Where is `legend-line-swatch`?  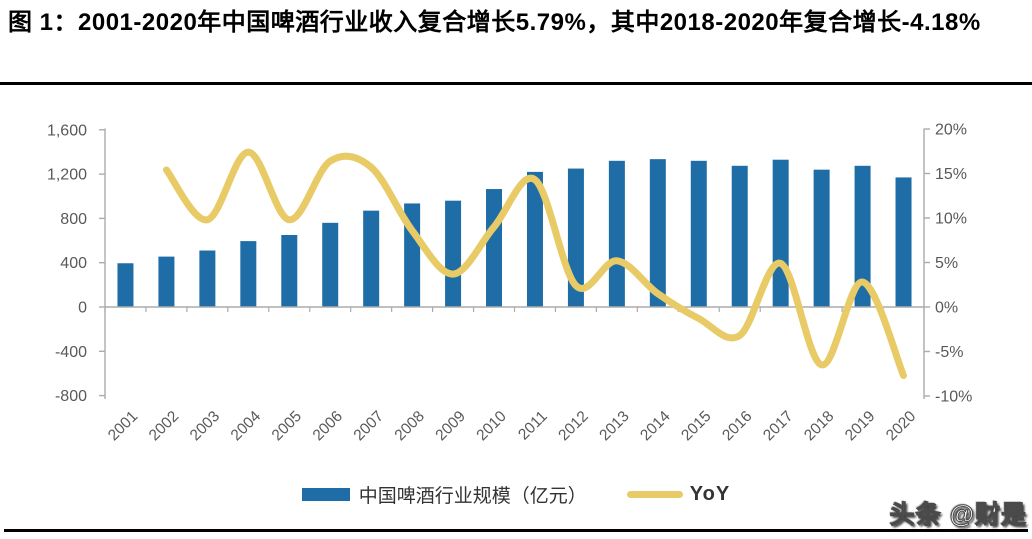
legend-line-swatch is located at coordinates (654, 494).